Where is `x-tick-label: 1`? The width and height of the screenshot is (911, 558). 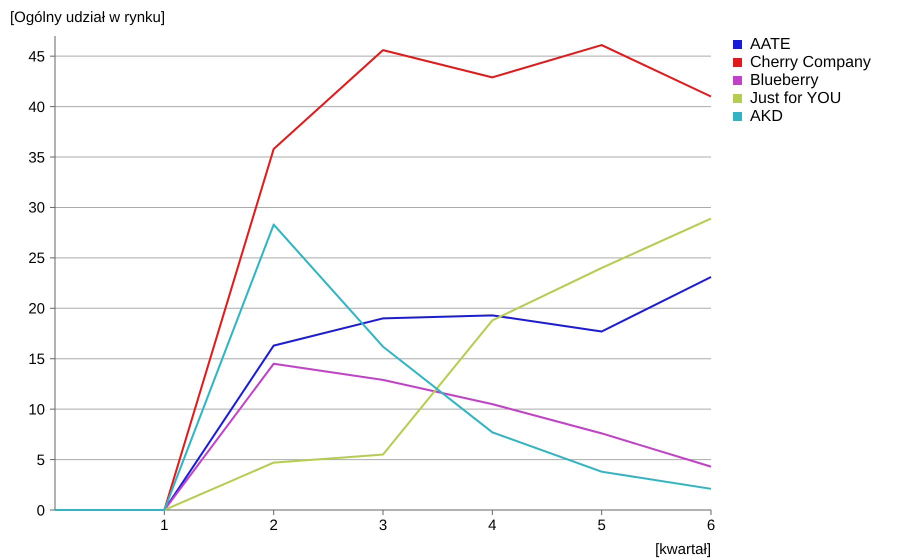 x-tick-label: 1 is located at coordinates (164, 525).